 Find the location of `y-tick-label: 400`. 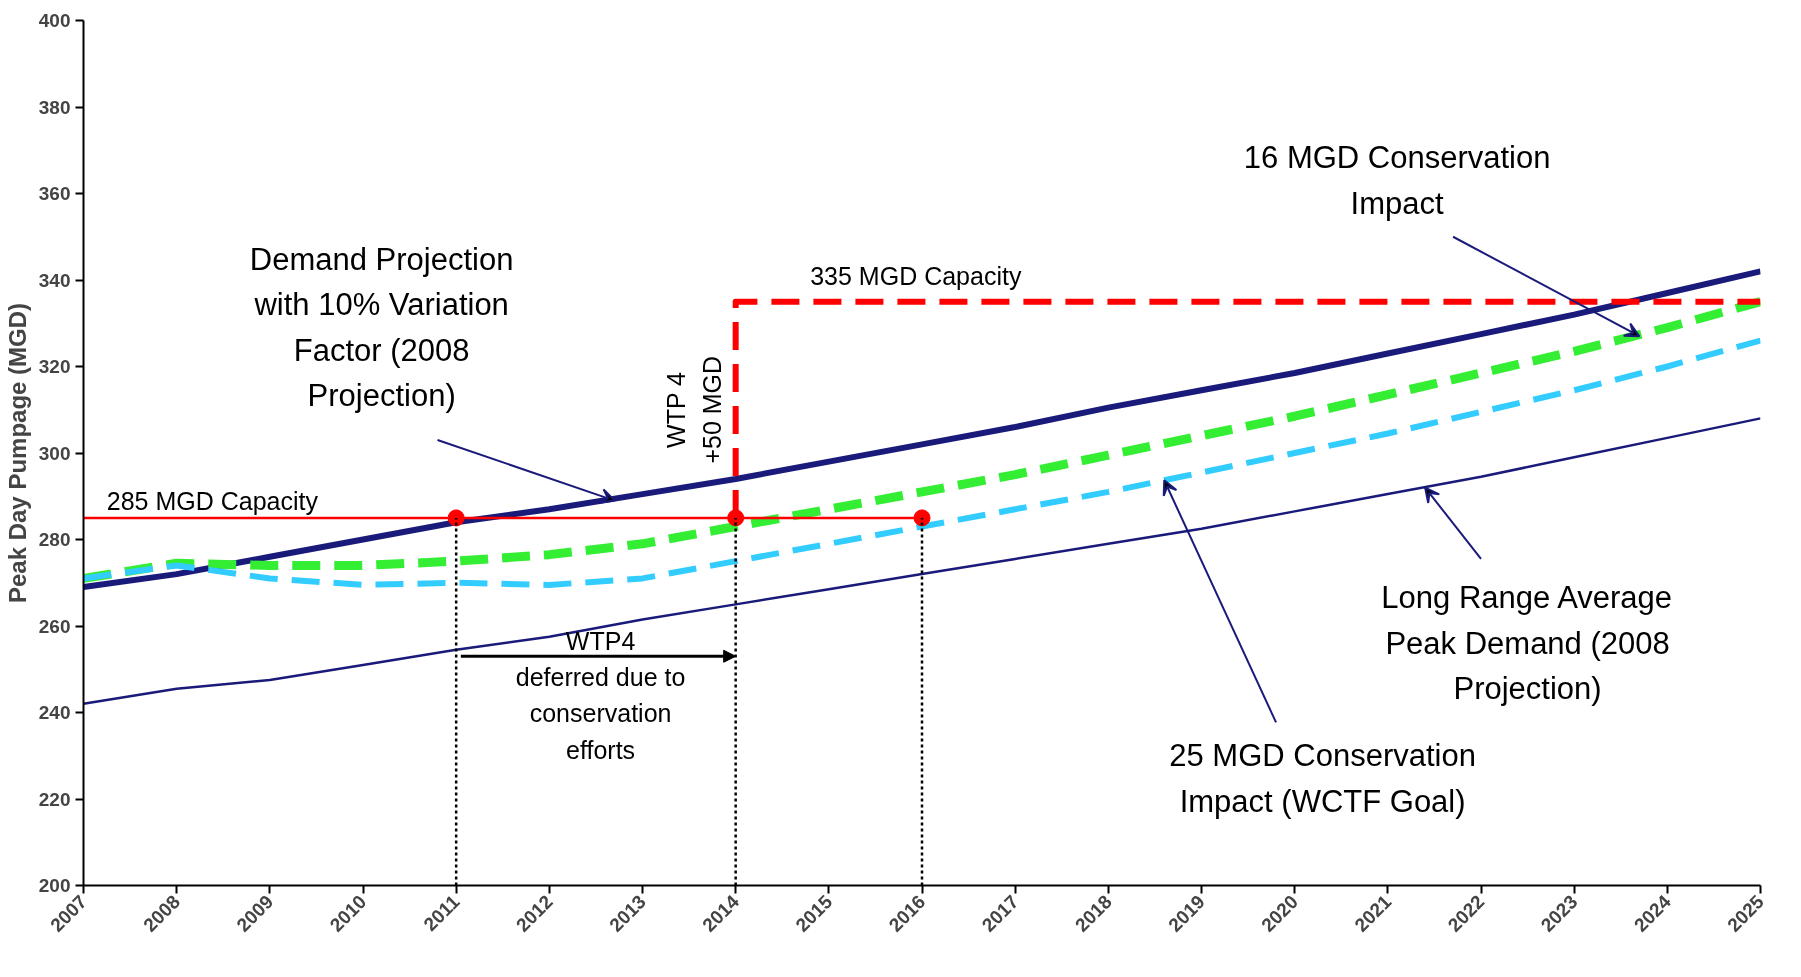

y-tick-label: 400 is located at coordinates (54, 20).